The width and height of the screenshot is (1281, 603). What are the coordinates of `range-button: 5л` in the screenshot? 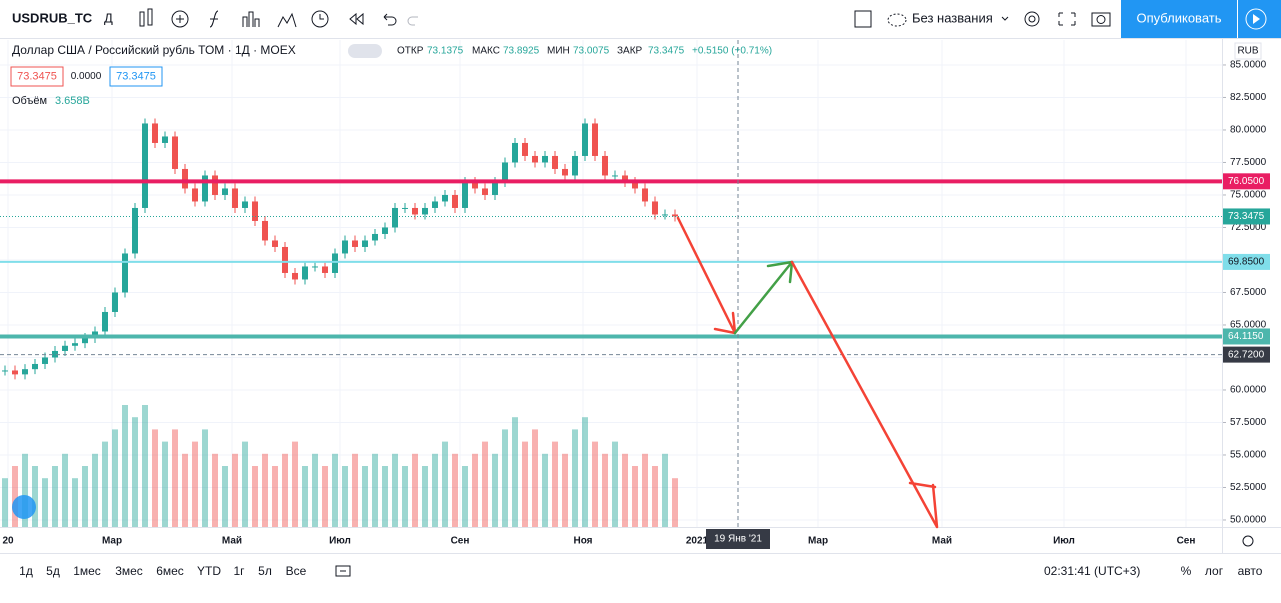 It's located at (265, 571).